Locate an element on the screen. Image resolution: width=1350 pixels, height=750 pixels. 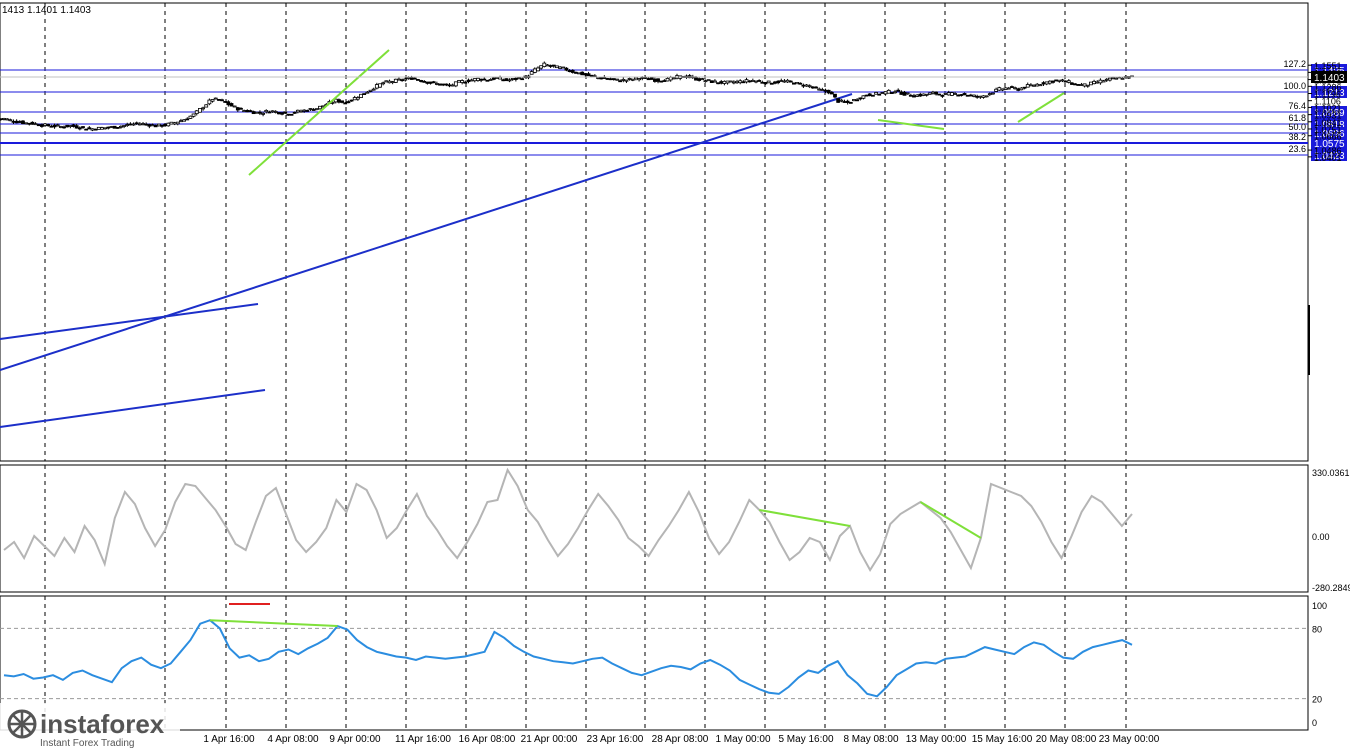
rsi-divergence-line is located at coordinates (273, 623).